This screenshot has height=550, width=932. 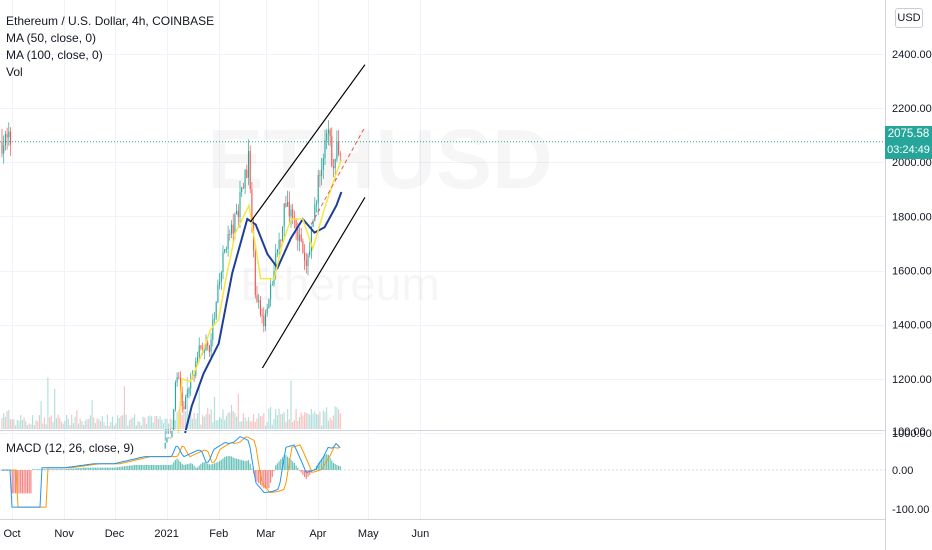 What do you see at coordinates (909, 18) in the screenshot?
I see `currency-button: USD` at bounding box center [909, 18].